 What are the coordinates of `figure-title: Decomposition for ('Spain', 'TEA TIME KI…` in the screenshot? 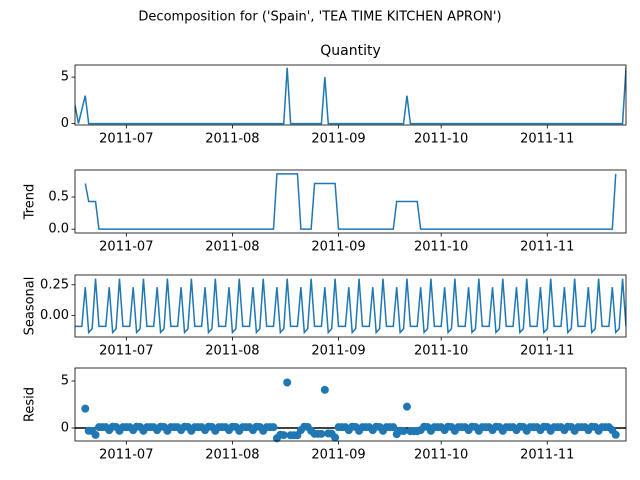 It's located at (319, 17).